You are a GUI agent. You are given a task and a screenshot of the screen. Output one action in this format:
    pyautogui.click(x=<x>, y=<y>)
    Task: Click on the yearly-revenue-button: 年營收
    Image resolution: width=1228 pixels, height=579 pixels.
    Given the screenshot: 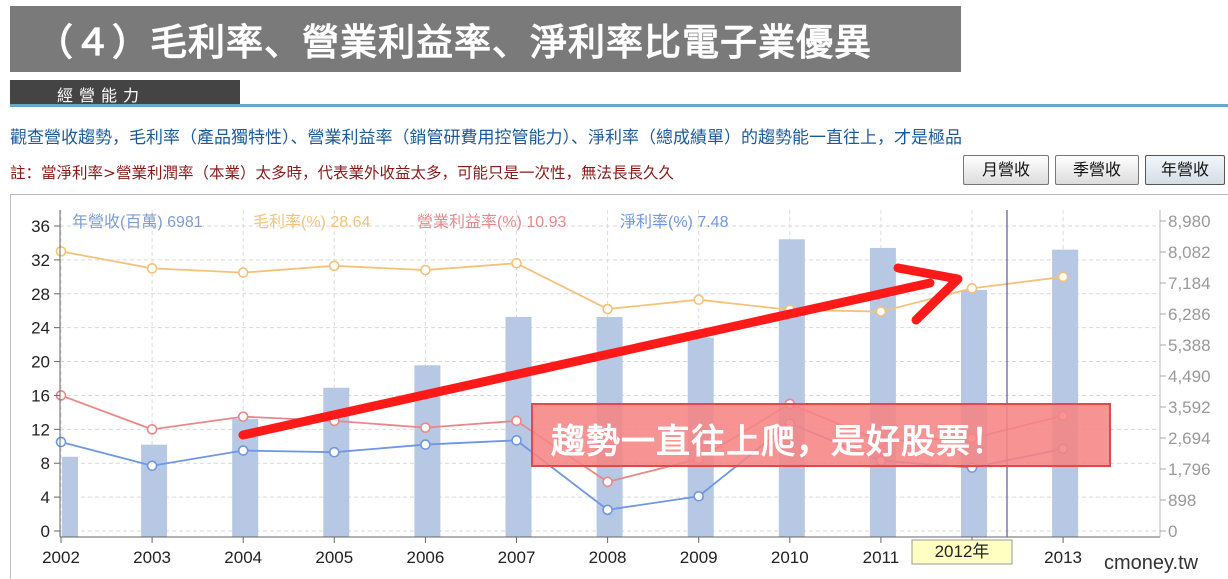 What is the action you would take?
    pyautogui.click(x=1185, y=170)
    